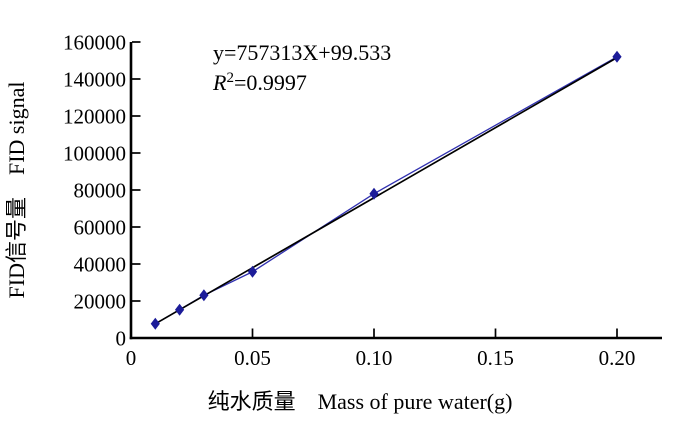 The width and height of the screenshot is (684, 422). I want to click on x-axis-title: 纯水质量 Mass of pure water(g), so click(360, 401).